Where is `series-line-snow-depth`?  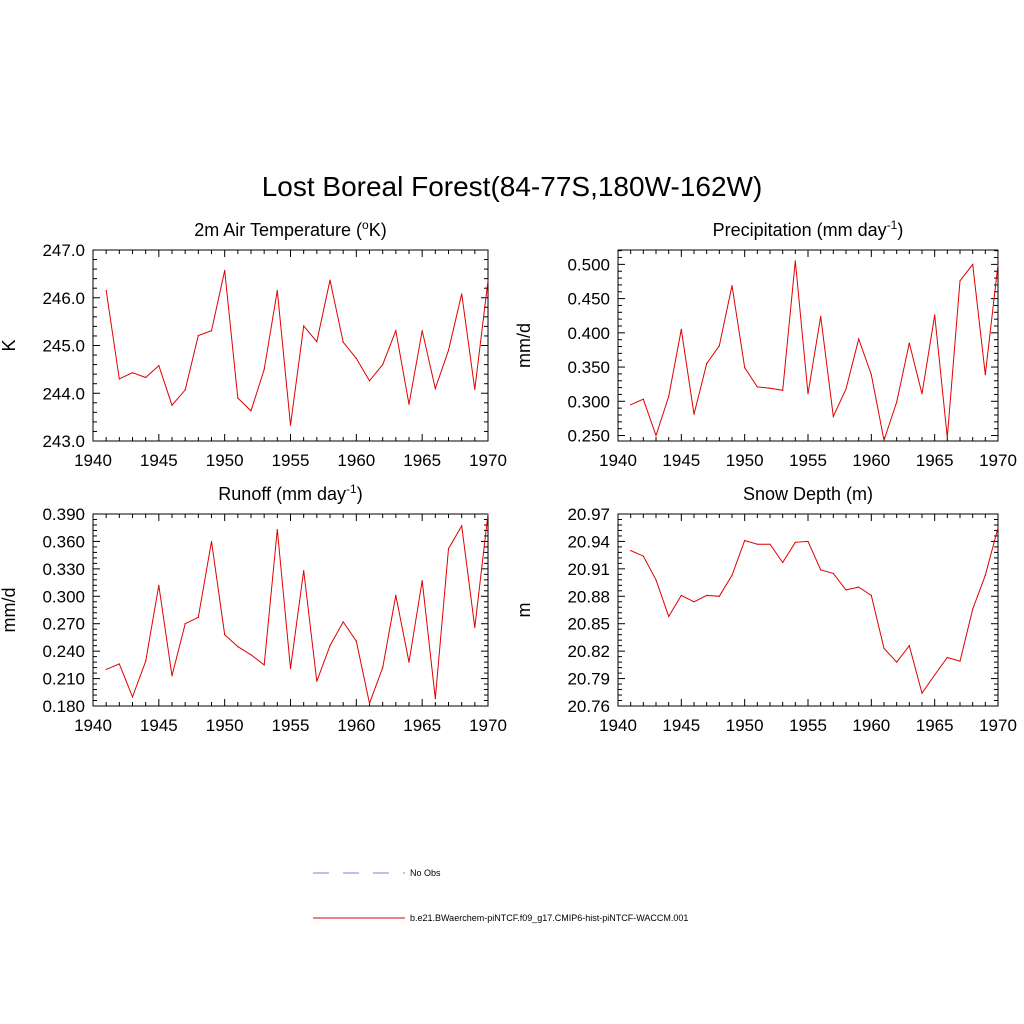
series-line-snow-depth is located at coordinates (814, 611).